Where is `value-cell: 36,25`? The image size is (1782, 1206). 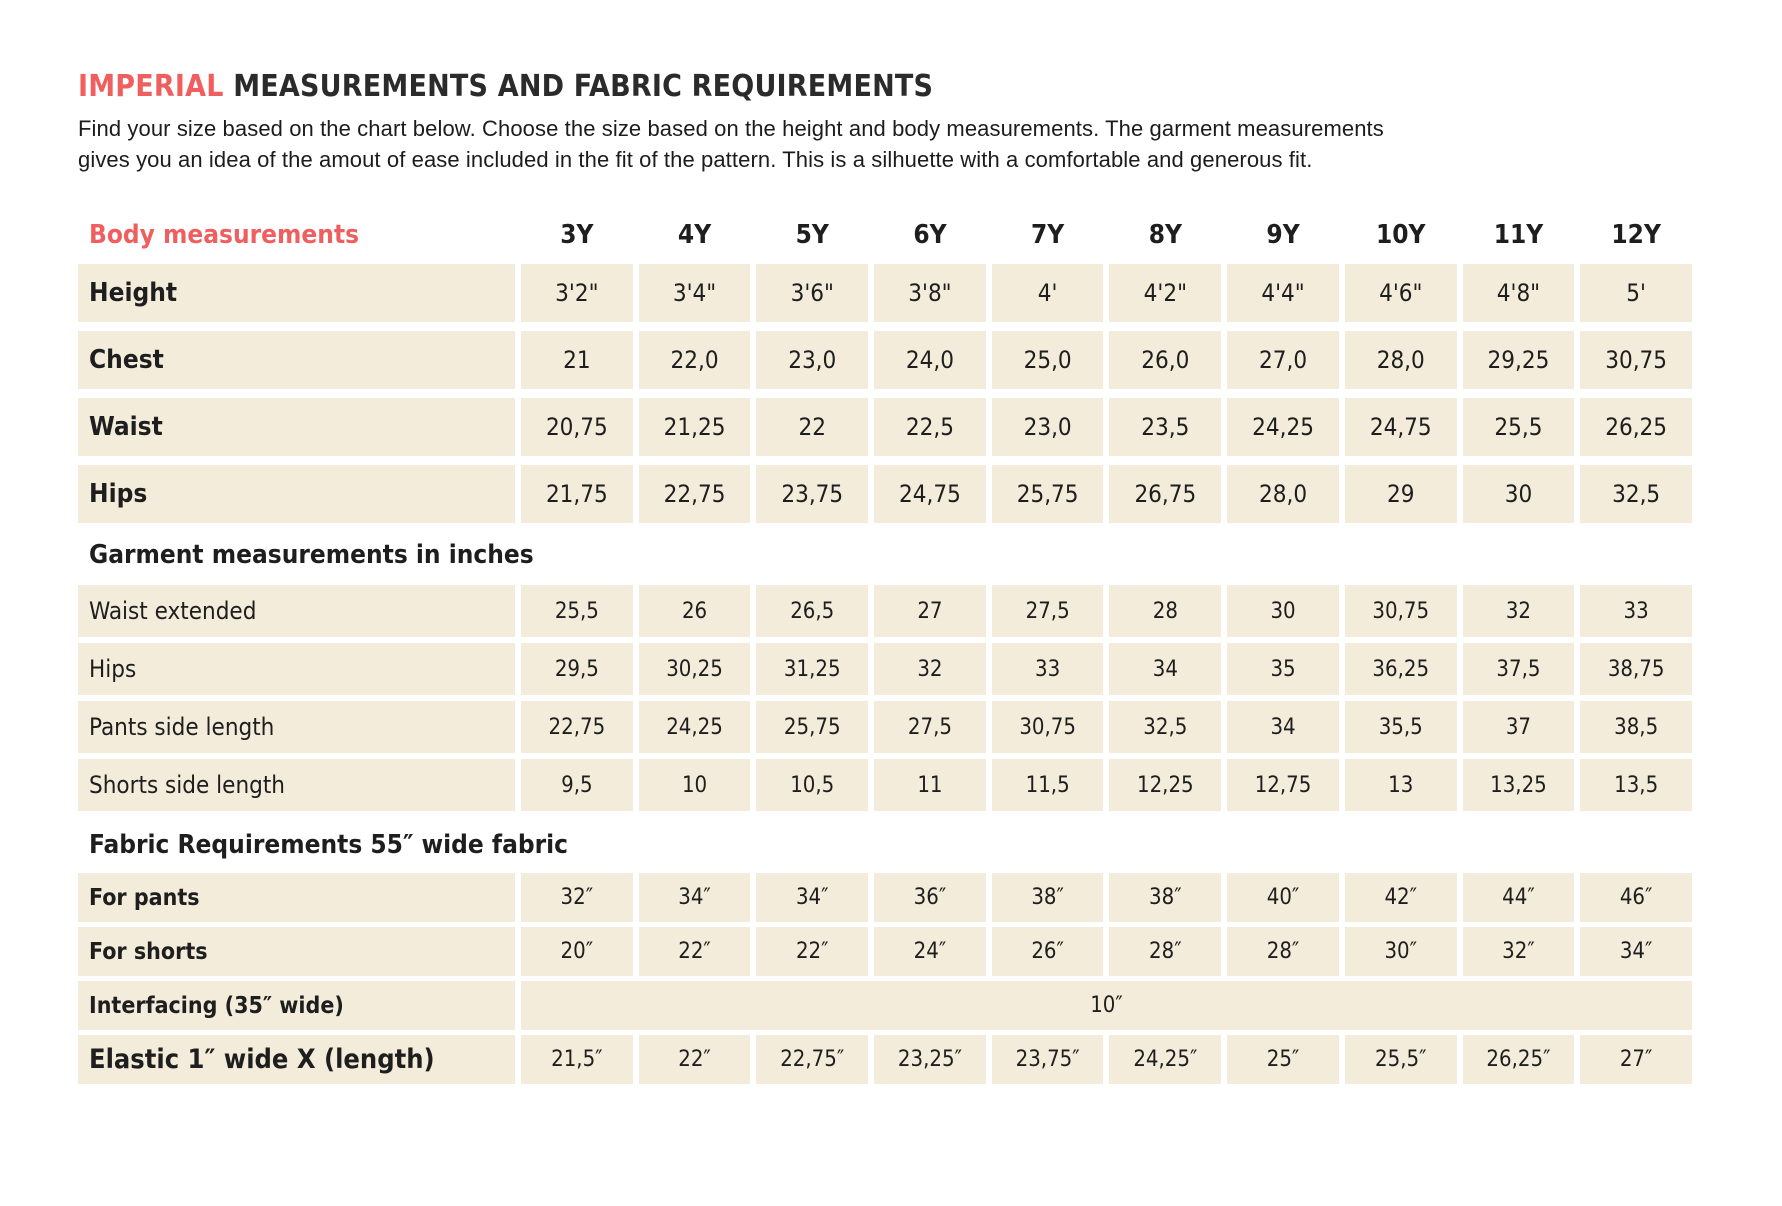
value-cell: 36,25 is located at coordinates (1400, 669).